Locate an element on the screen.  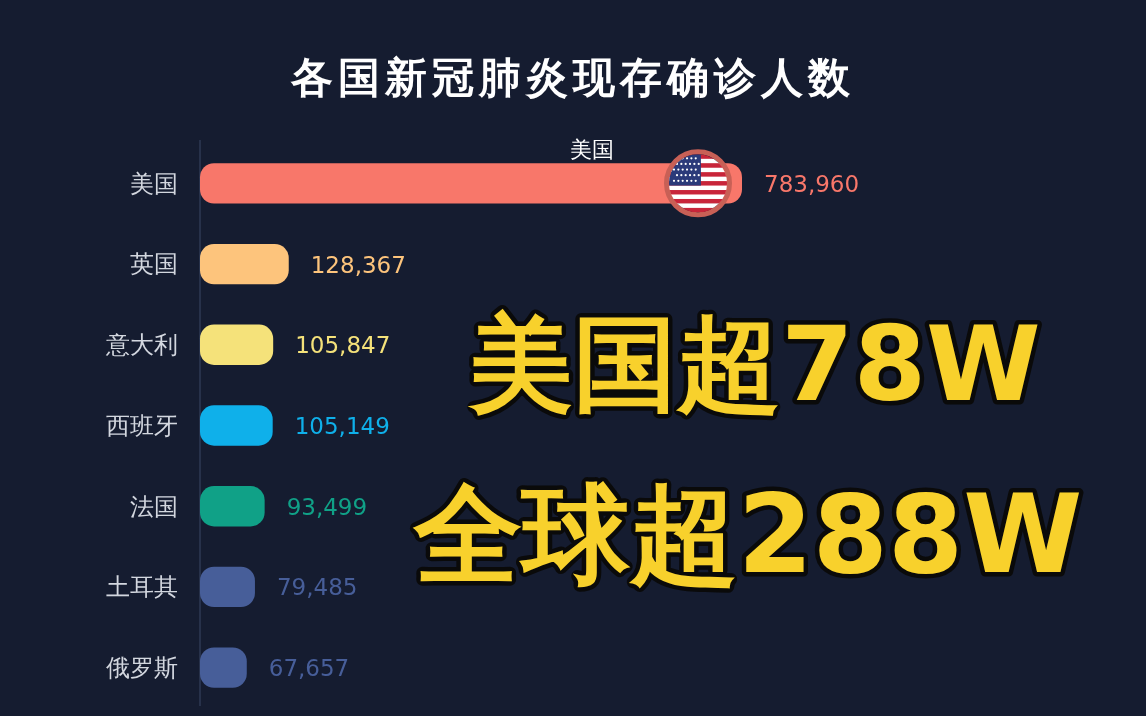
annotation: 全球超288W is located at coordinates (747, 534).